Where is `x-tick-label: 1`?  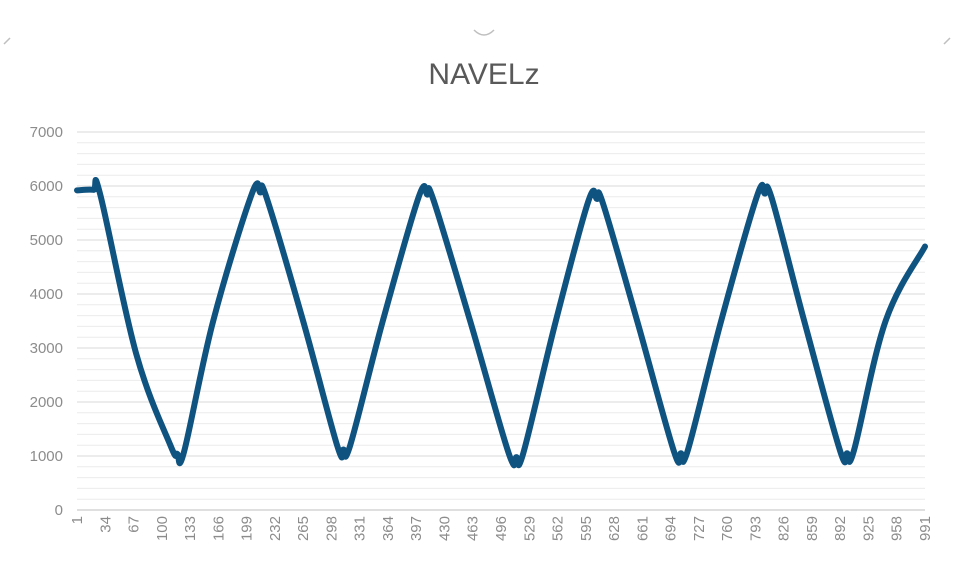 x-tick-label: 1 is located at coordinates (77, 520).